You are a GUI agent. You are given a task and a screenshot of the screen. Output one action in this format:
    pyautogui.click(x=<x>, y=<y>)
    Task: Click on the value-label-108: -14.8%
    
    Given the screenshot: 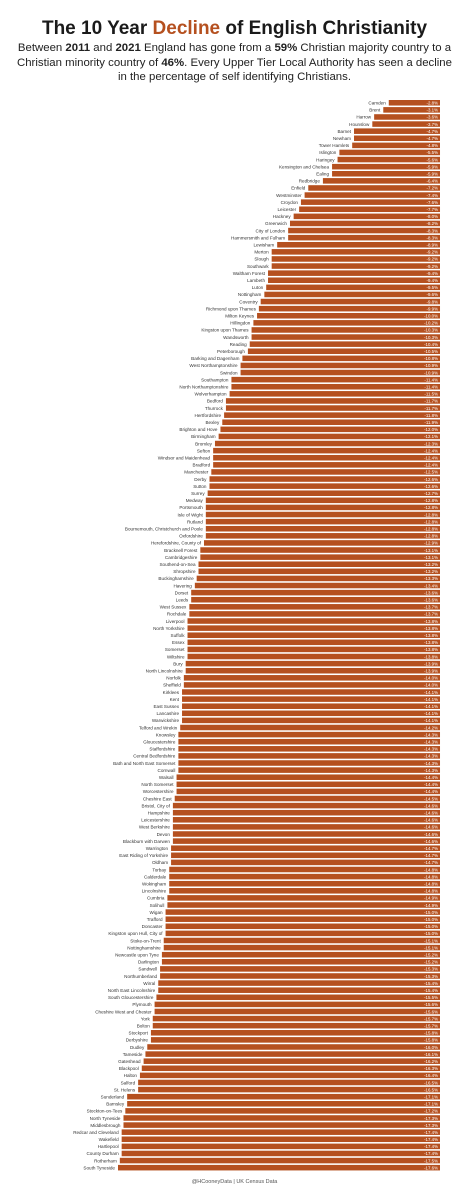 What is the action you would take?
    pyautogui.click(x=431, y=869)
    